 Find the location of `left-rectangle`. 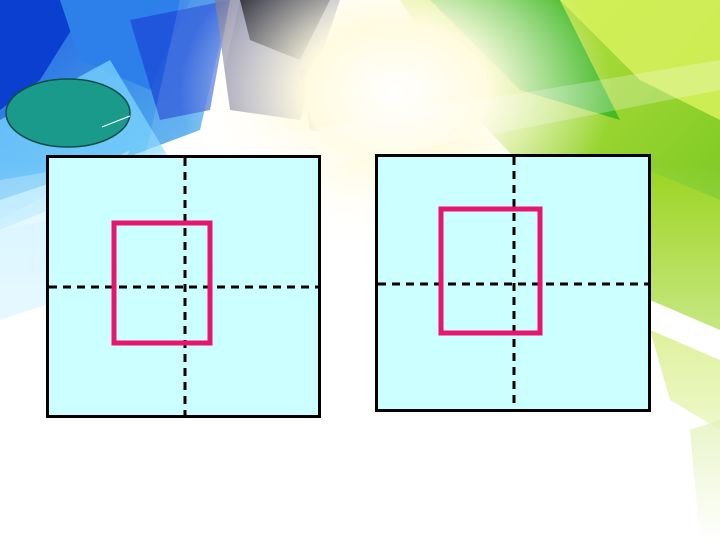

left-rectangle is located at coordinates (162, 283).